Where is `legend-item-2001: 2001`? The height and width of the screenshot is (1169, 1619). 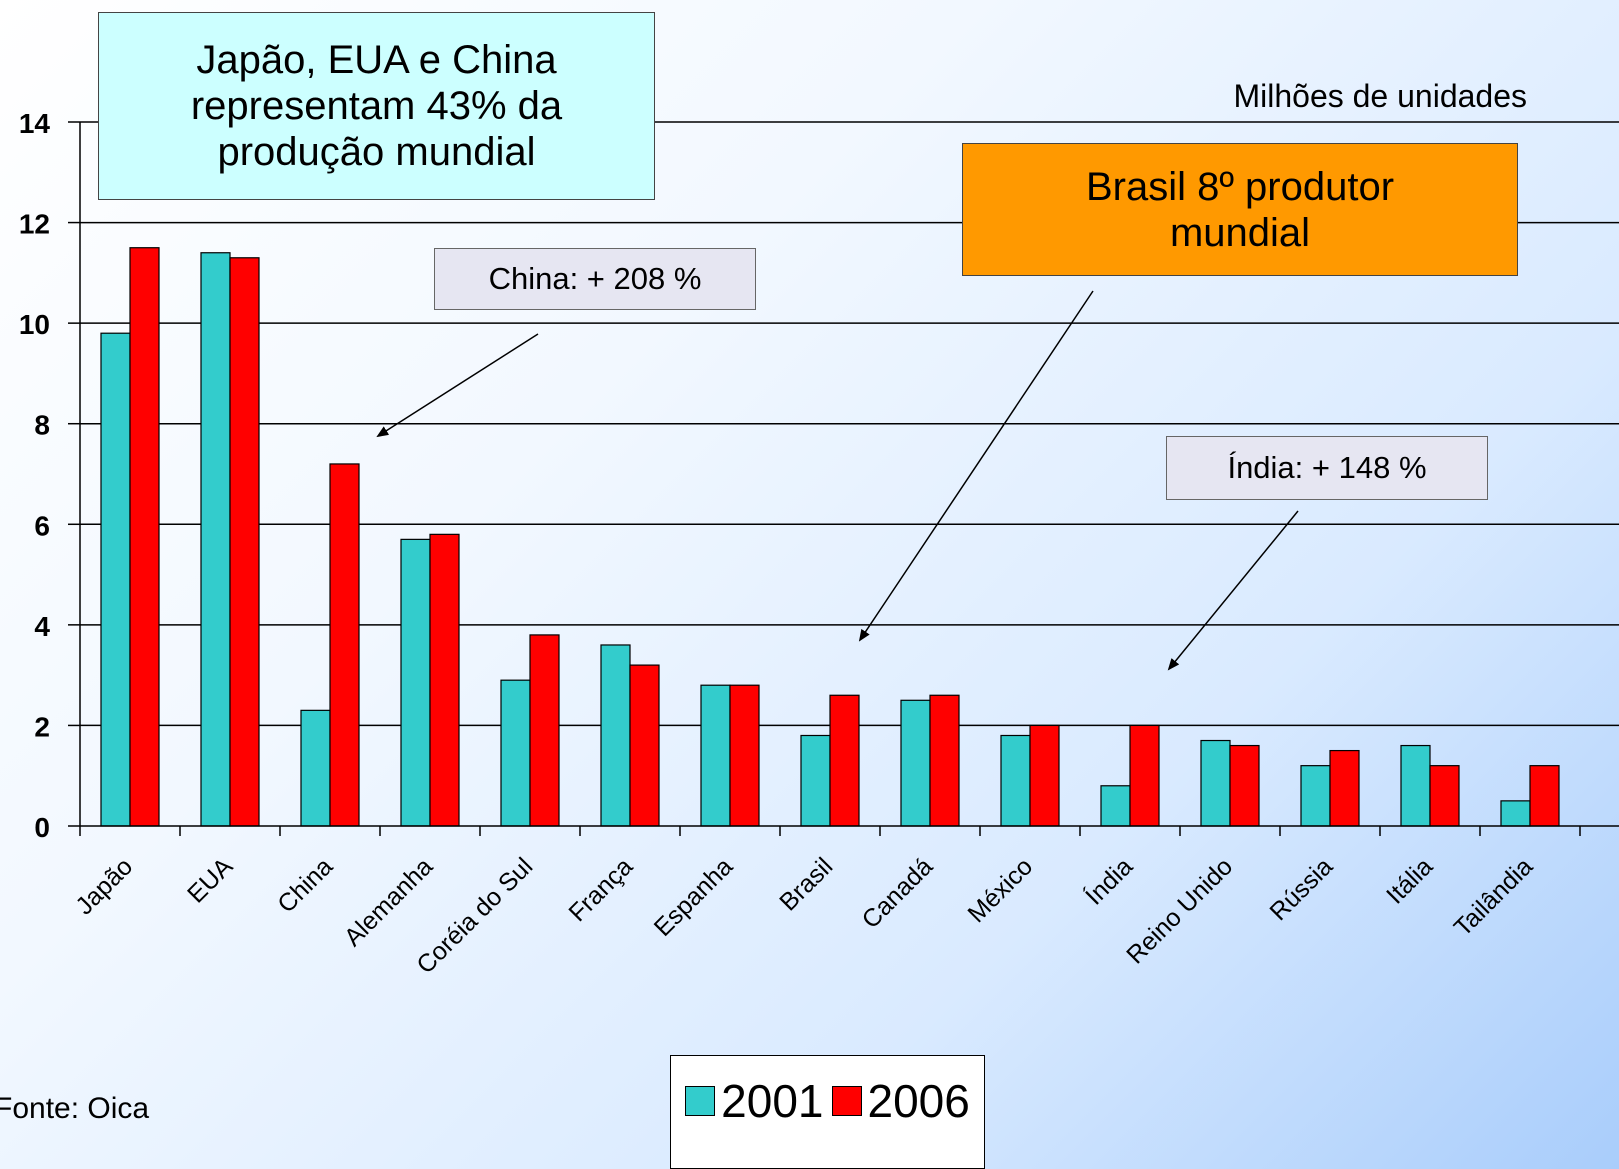 legend-item-2001: 2001 is located at coordinates (754, 1101).